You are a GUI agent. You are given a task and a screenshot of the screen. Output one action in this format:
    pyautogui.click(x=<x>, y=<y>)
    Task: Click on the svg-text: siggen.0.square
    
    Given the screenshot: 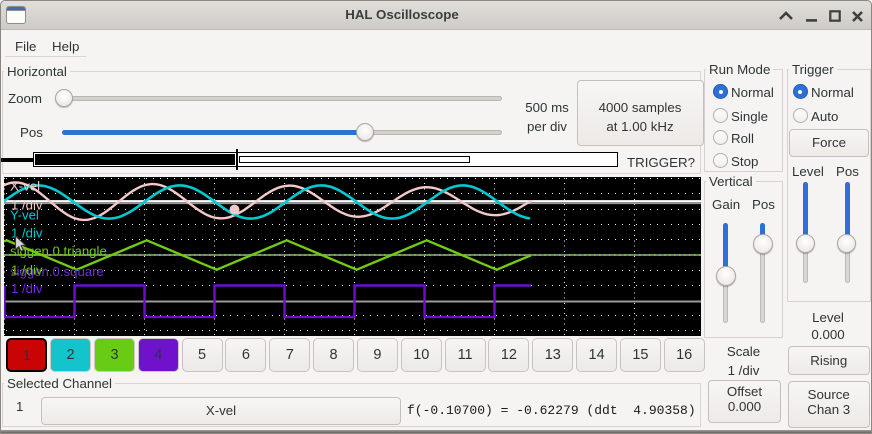 What is the action you would take?
    pyautogui.click(x=57, y=271)
    